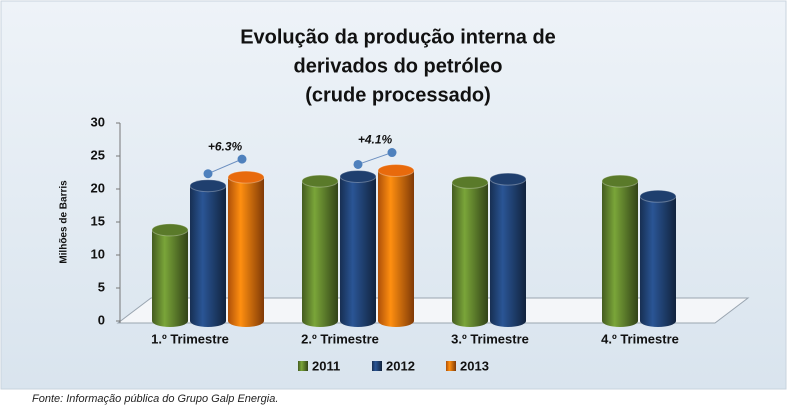 Image resolution: width=787 pixels, height=415 pixels. What do you see at coordinates (474, 365) in the screenshot?
I see `legend-label: 2013` at bounding box center [474, 365].